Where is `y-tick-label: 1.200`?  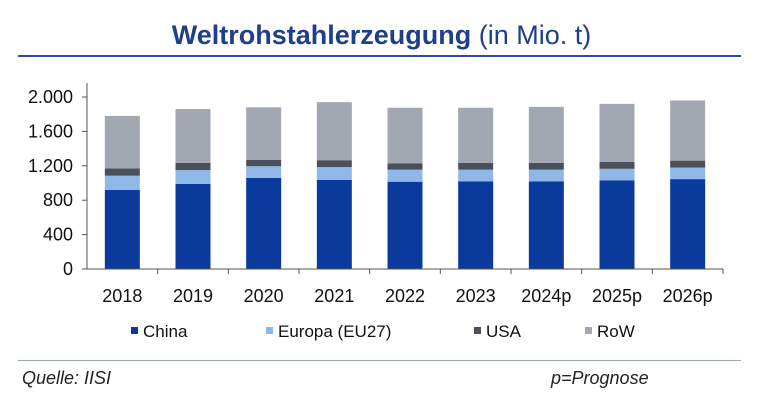
y-tick-label: 1.200 is located at coordinates (50, 166).